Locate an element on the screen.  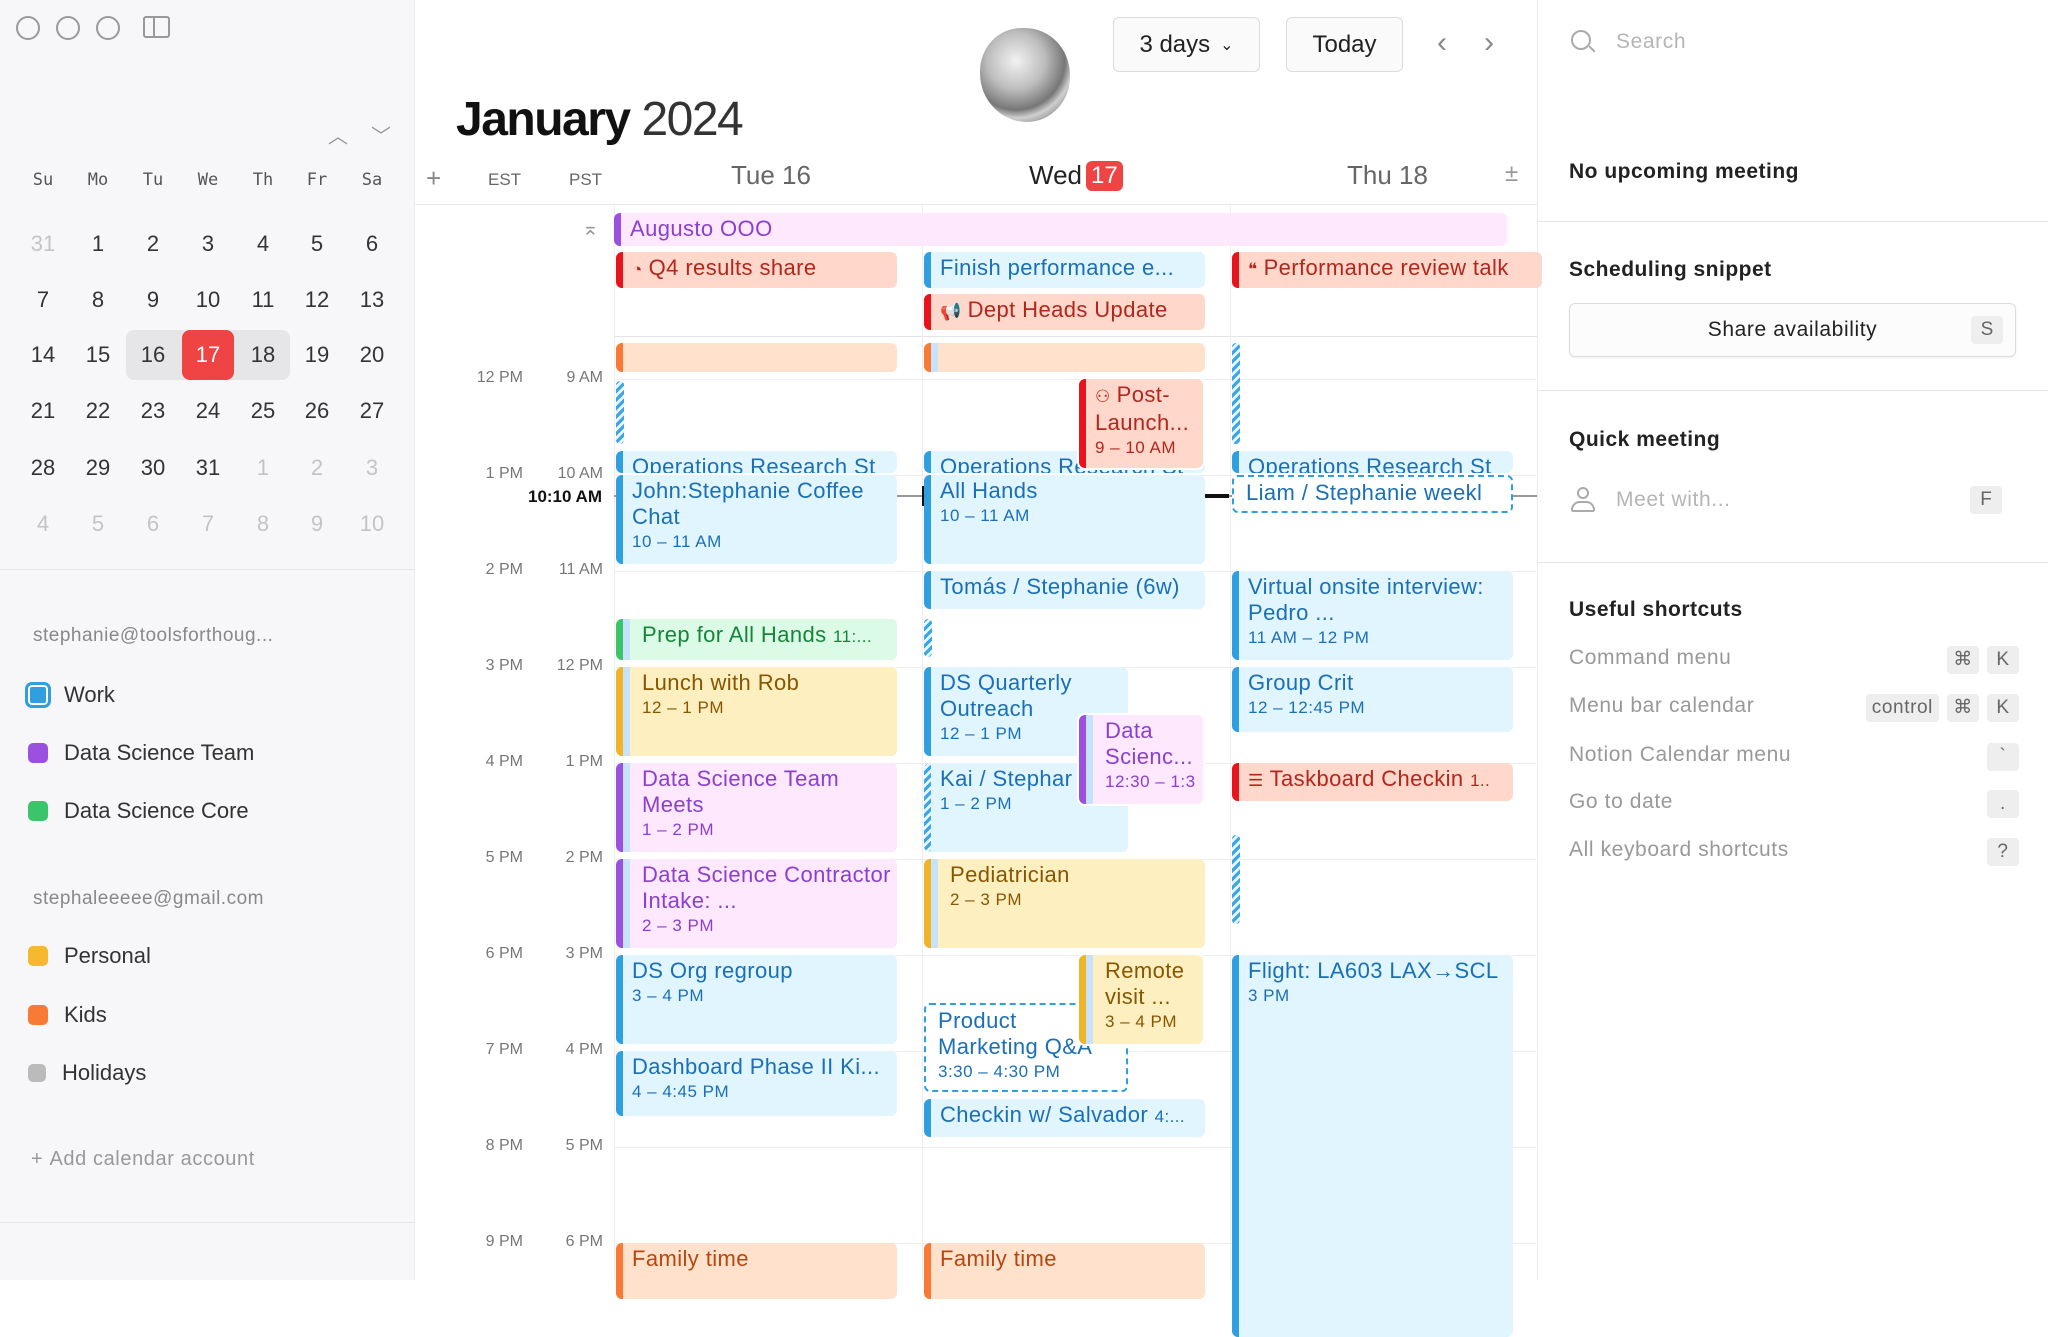
day-header-wed: Wed 17 is located at coordinates (1076, 175).